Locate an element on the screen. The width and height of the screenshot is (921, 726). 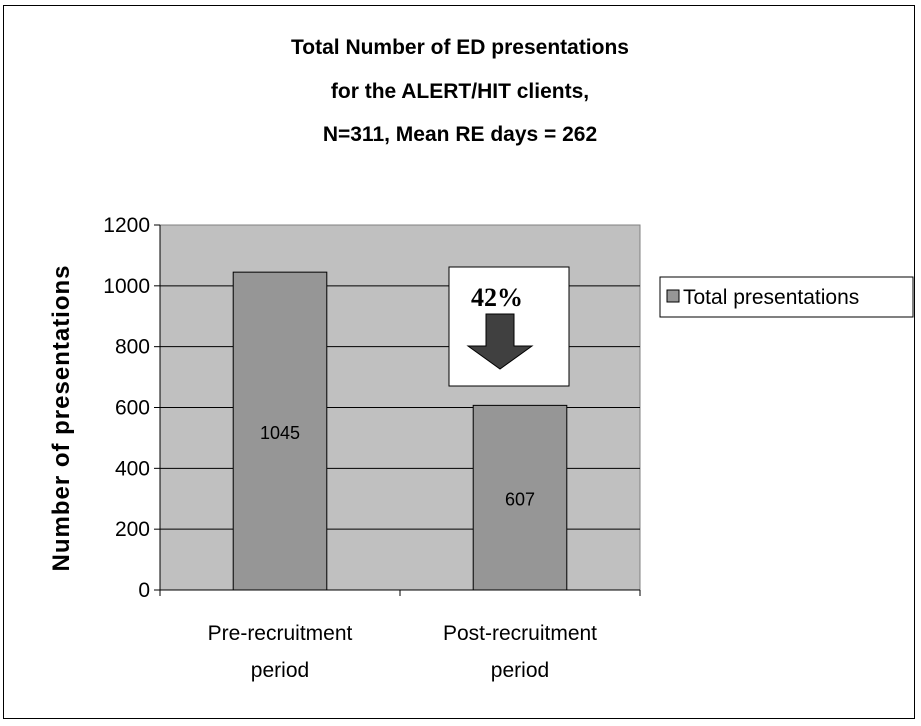
y-tick-label: 600 is located at coordinates (132, 408).